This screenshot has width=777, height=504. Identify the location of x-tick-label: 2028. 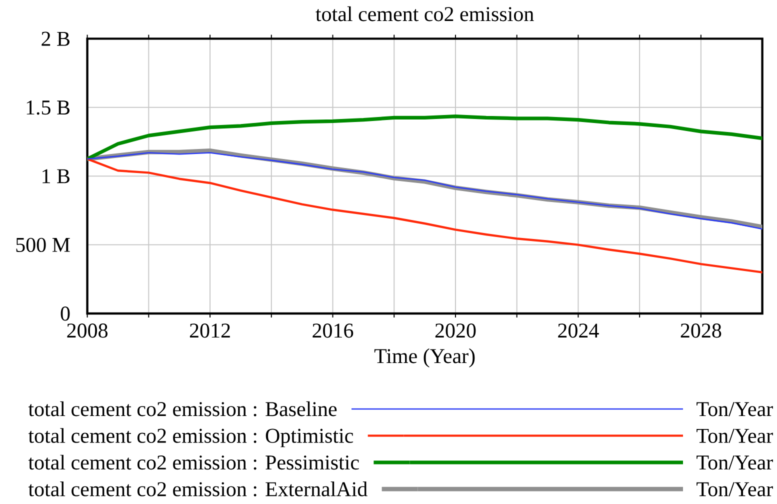
(701, 331).